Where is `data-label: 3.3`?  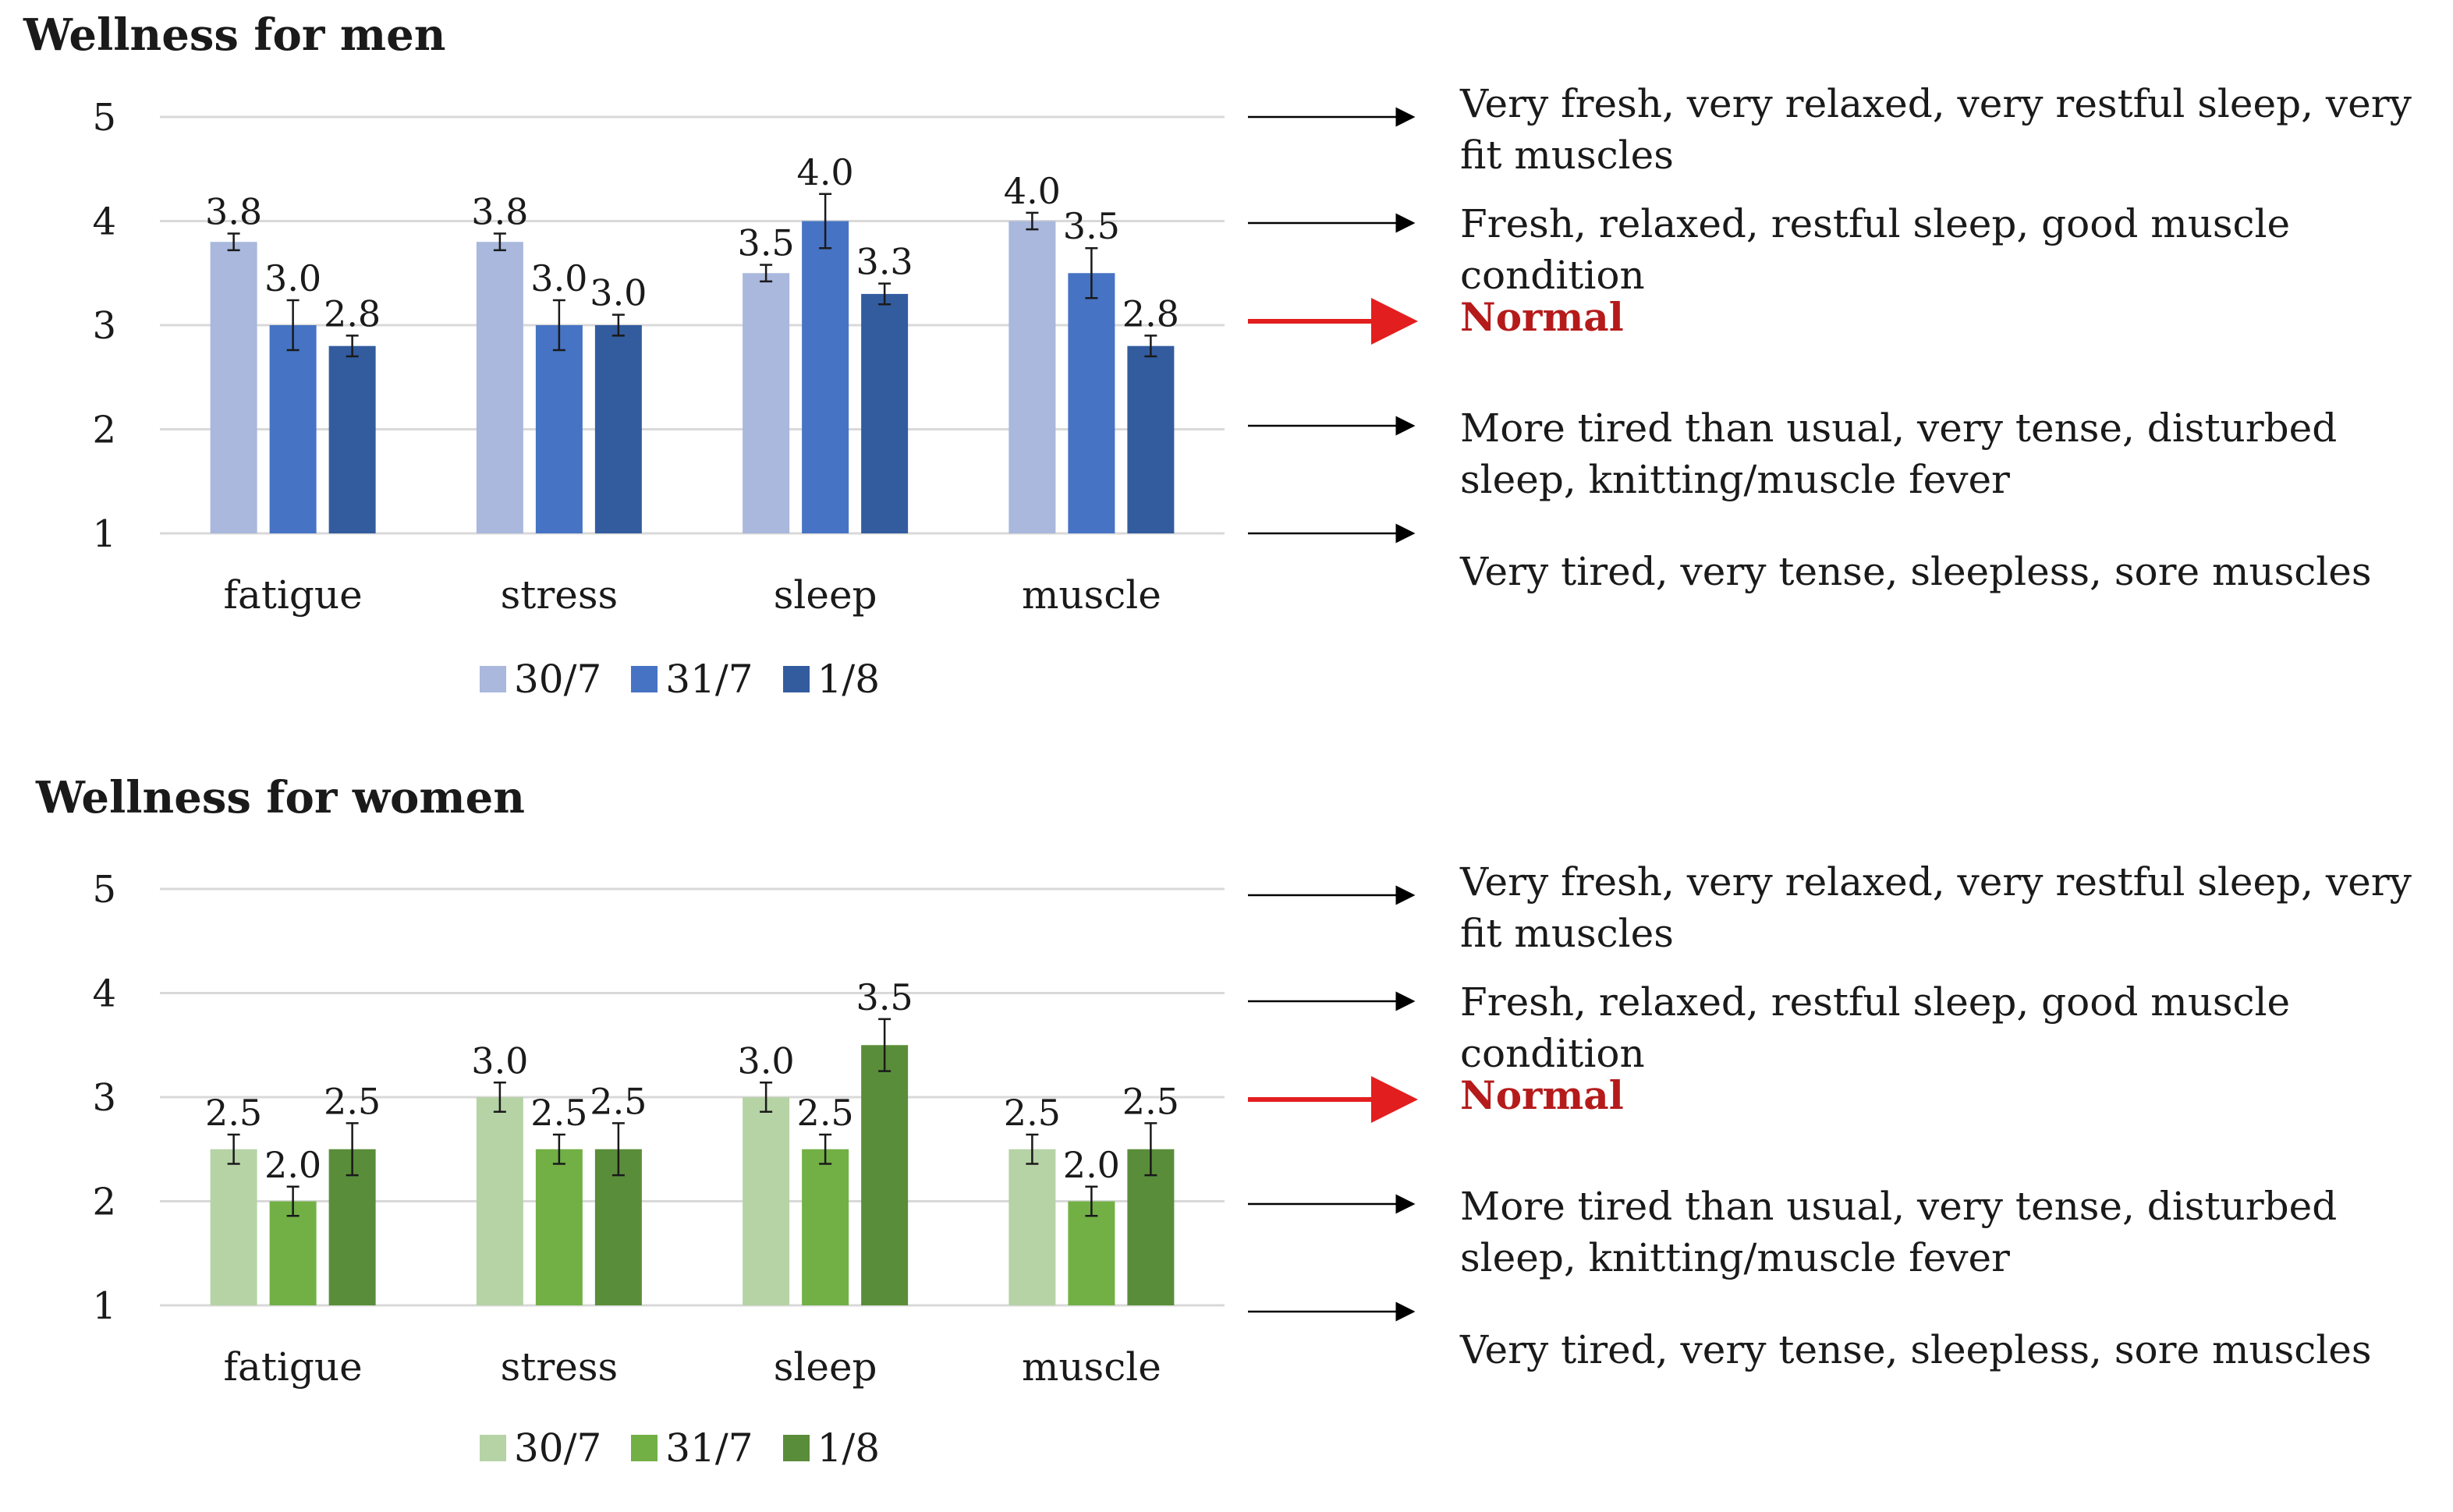 data-label: 3.3 is located at coordinates (884, 262).